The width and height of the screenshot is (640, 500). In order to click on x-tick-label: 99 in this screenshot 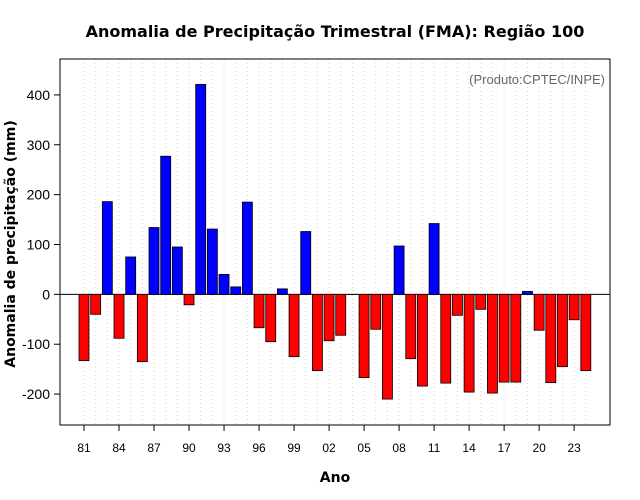, I will do `click(294, 448)`.